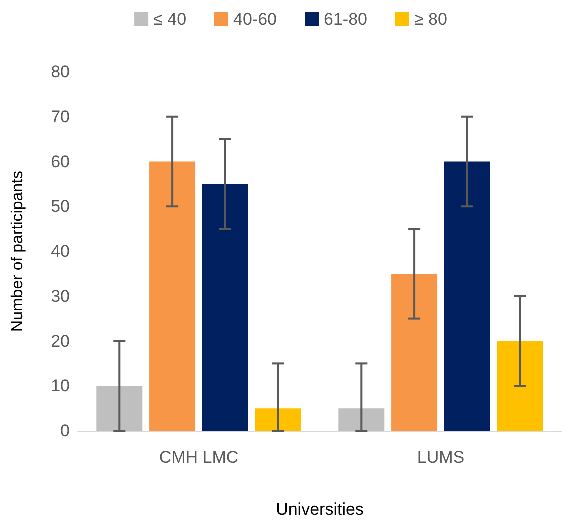 This screenshot has height=524, width=582. I want to click on y-axis-title: Number of participants, so click(18, 251).